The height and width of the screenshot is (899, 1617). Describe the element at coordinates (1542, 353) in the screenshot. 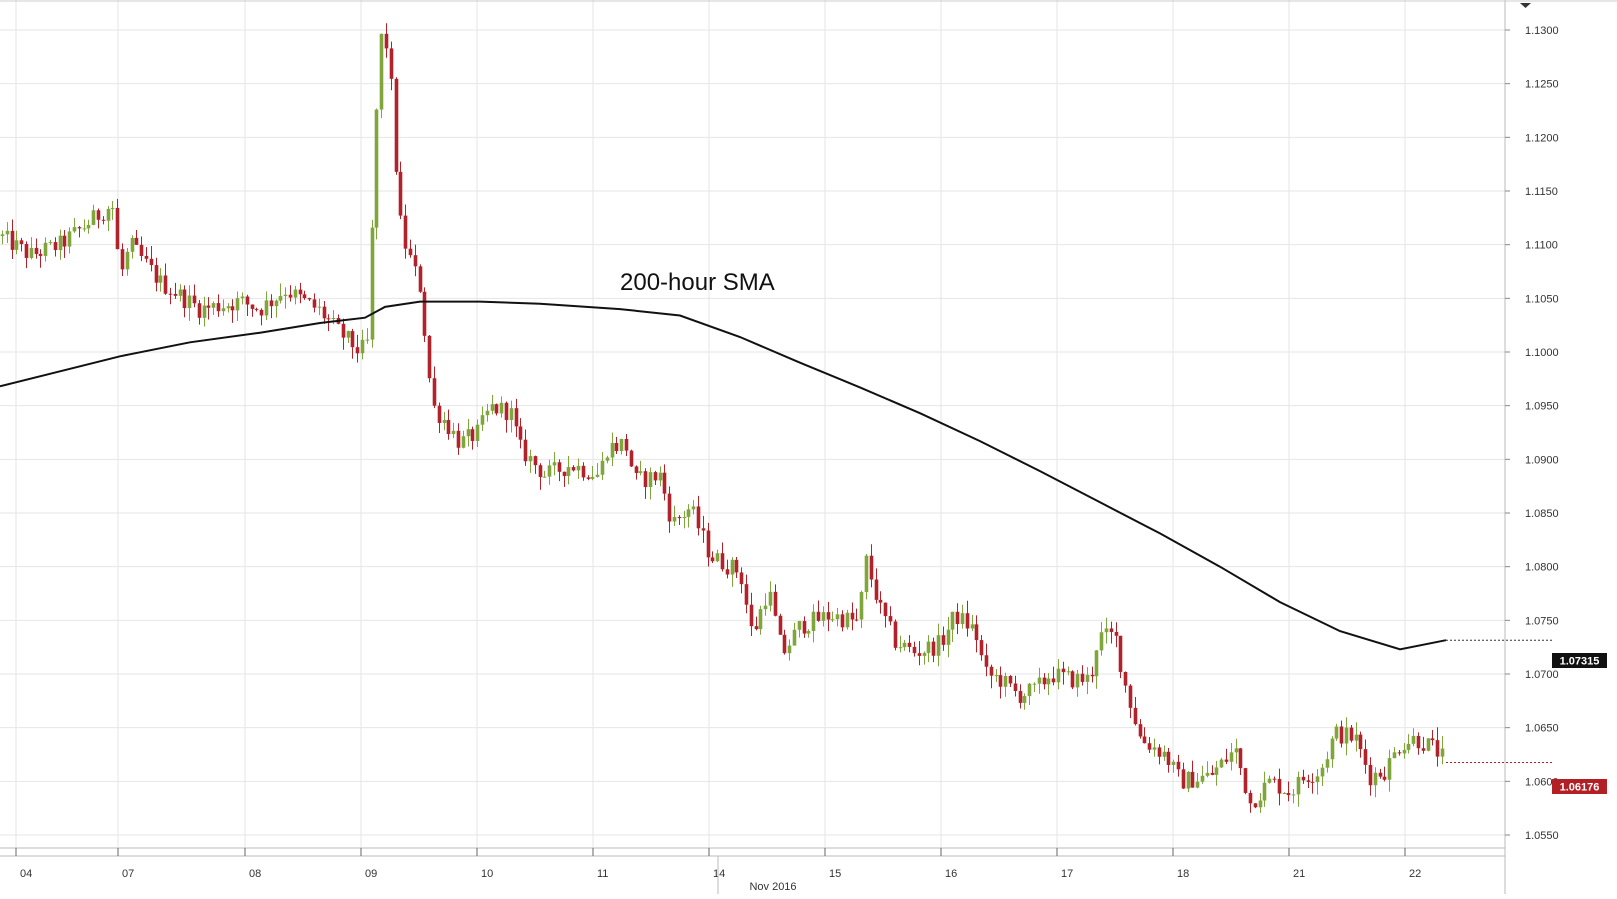

I see `y-tick-label: 1.1000` at that location.